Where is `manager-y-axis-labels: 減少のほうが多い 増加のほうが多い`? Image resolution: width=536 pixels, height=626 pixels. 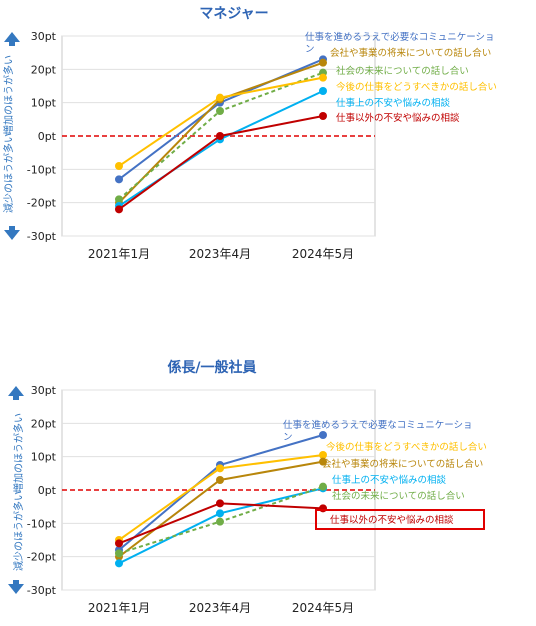 manager-y-axis-labels: 減少のほうが多い 増加のほうが多い is located at coordinates (8, 134).